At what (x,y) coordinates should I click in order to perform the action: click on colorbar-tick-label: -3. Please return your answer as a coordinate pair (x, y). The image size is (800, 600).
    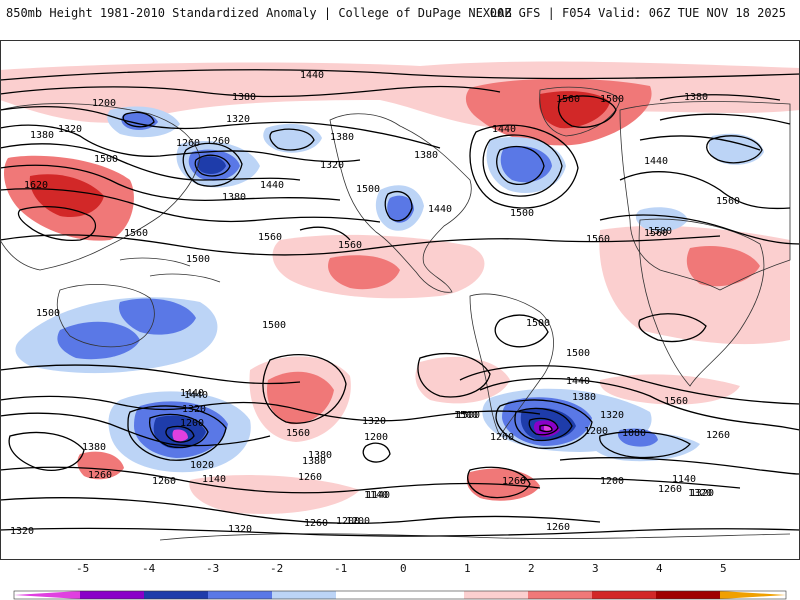
    Looking at the image, I should click on (212, 568).